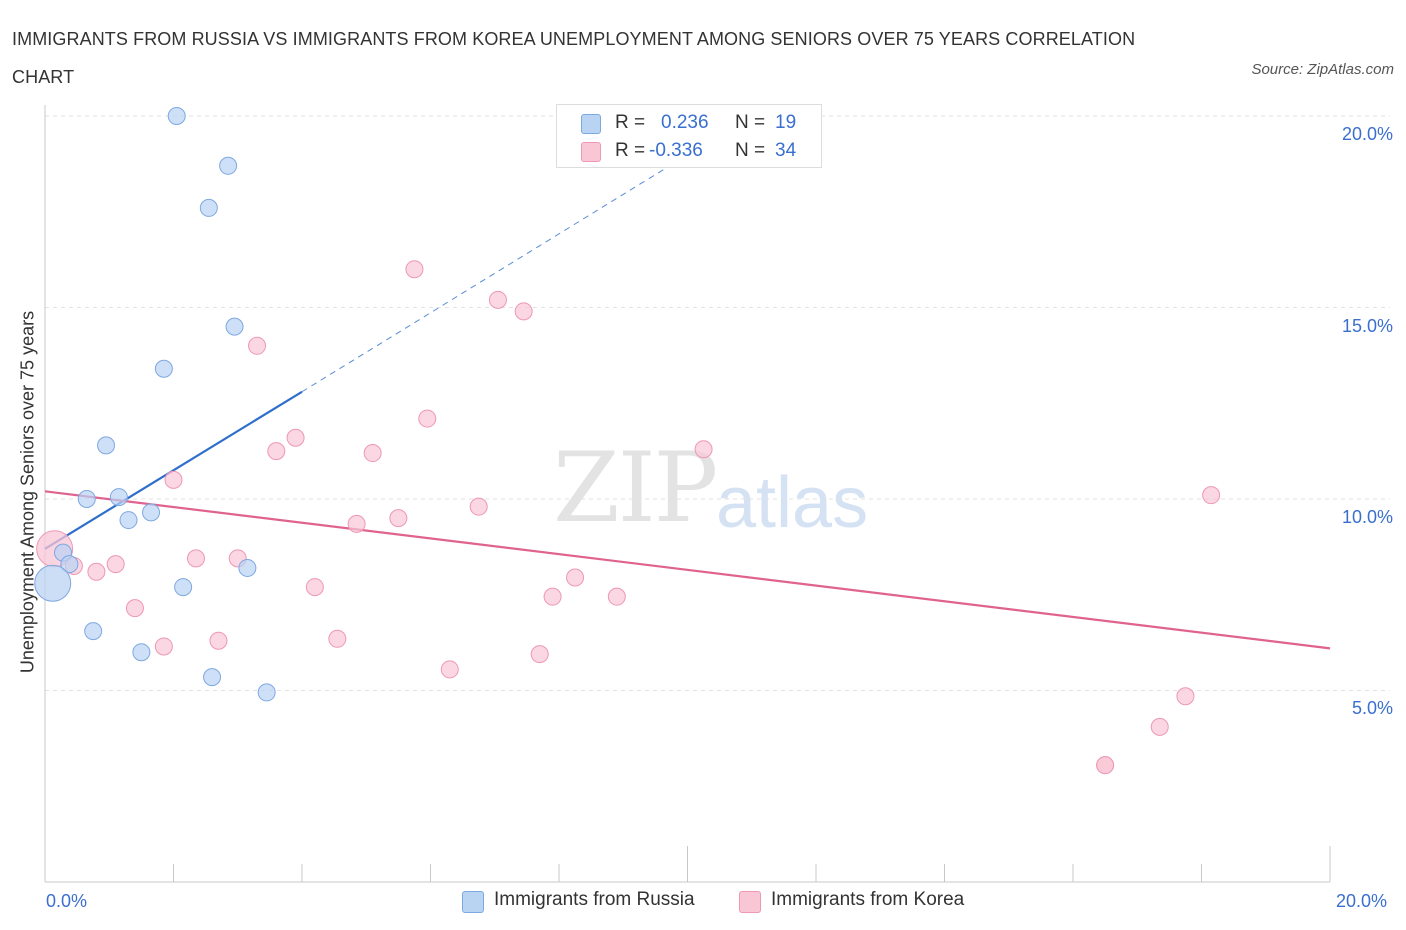 The height and width of the screenshot is (930, 1406). I want to click on korea-legend-swatch, so click(750, 902).